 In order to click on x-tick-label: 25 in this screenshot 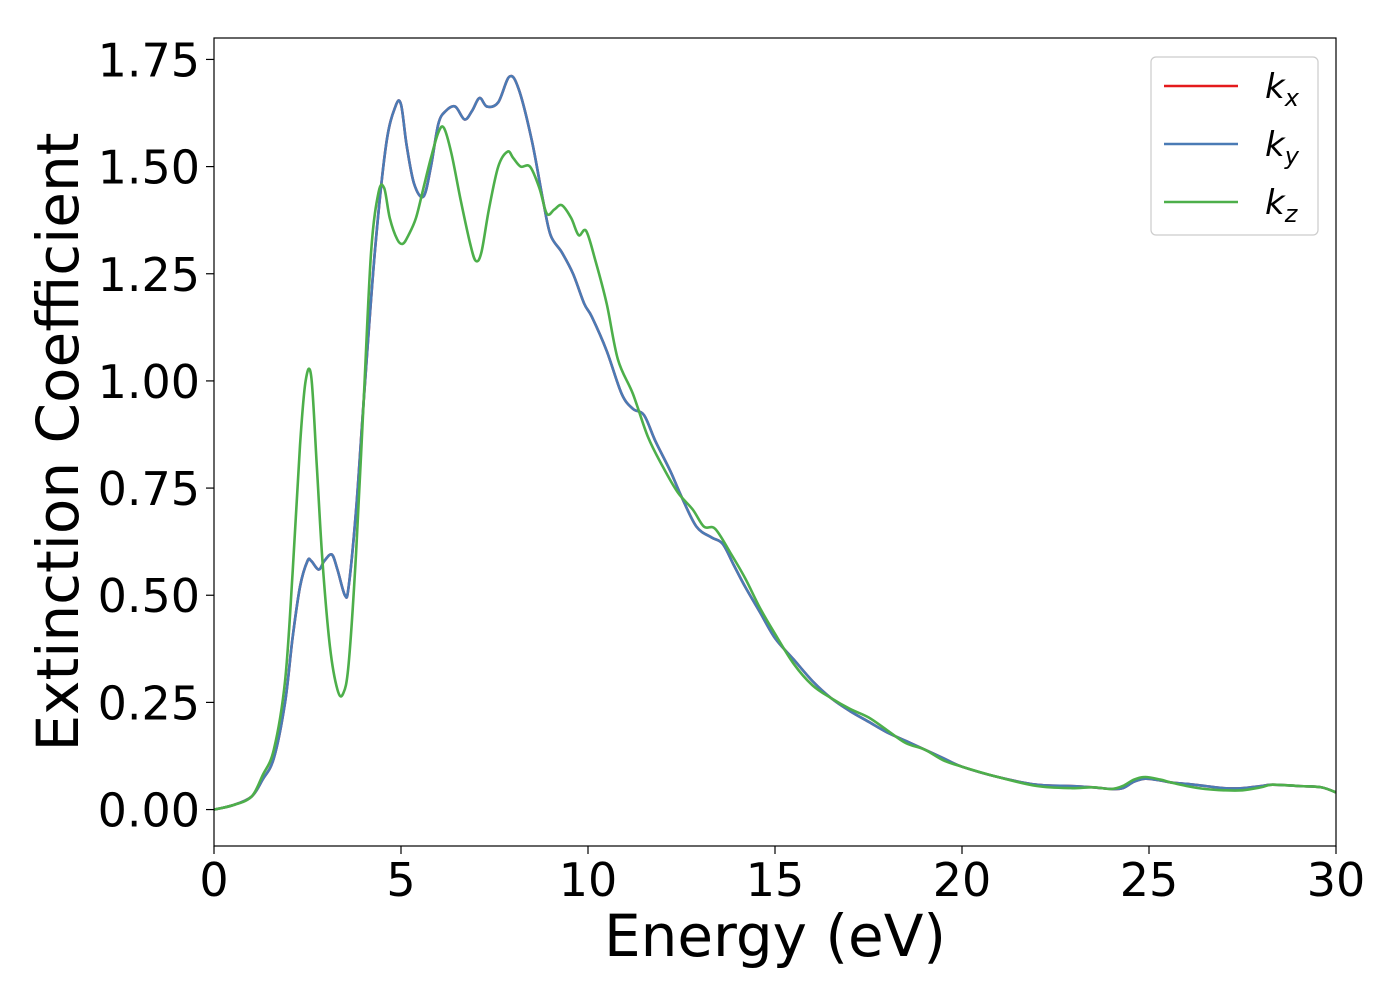, I will do `click(1149, 880)`.